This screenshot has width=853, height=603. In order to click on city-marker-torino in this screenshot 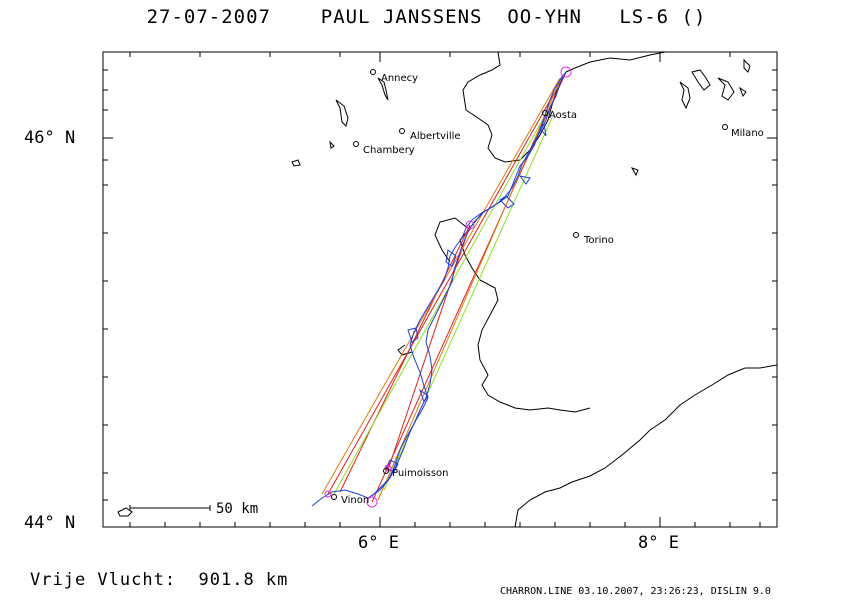, I will do `click(576, 235)`.